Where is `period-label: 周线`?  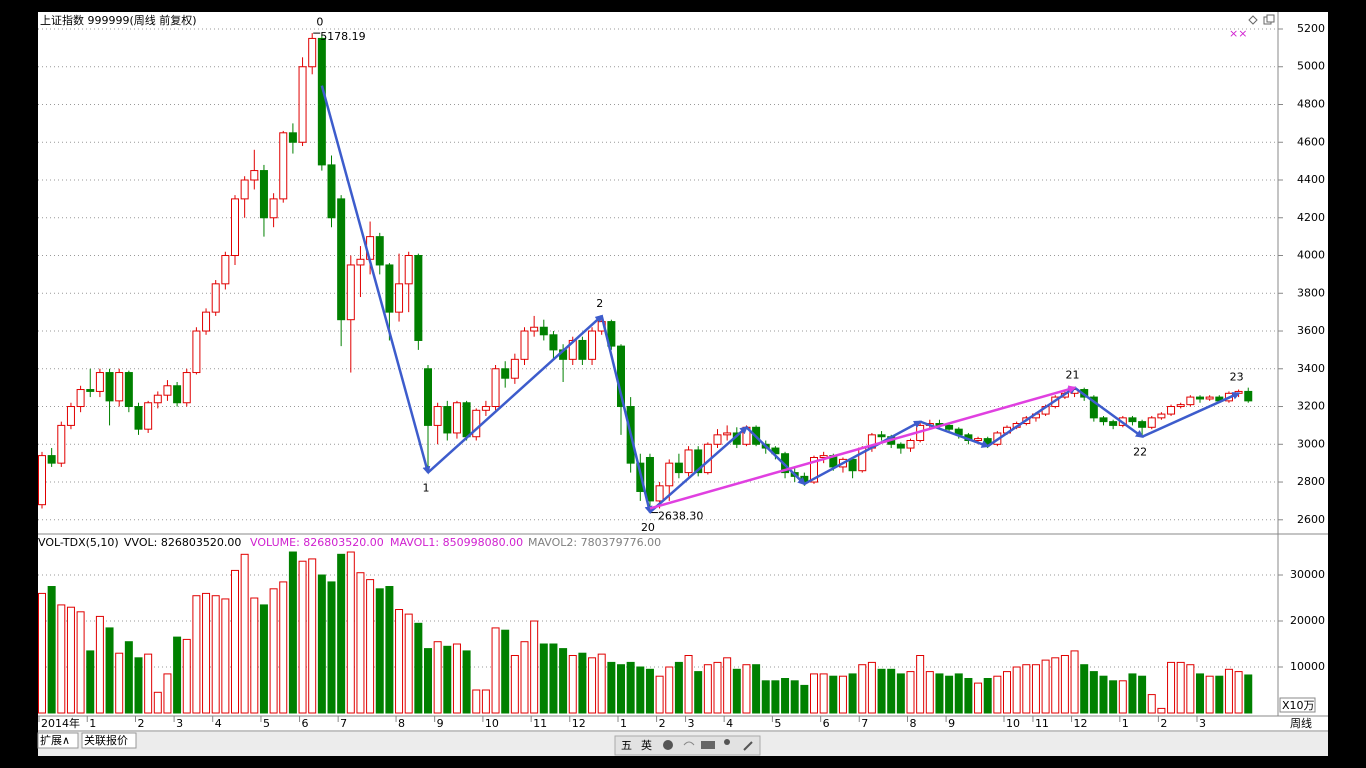
period-label: 周线 is located at coordinates (1301, 723).